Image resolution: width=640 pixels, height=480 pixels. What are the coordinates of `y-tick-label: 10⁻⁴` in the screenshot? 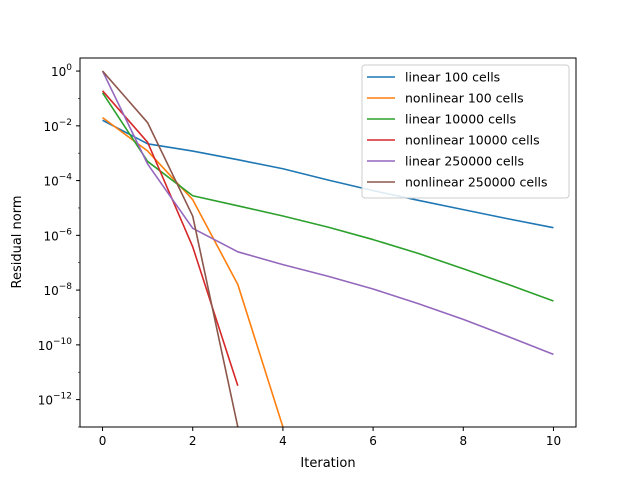 It's located at (57, 181).